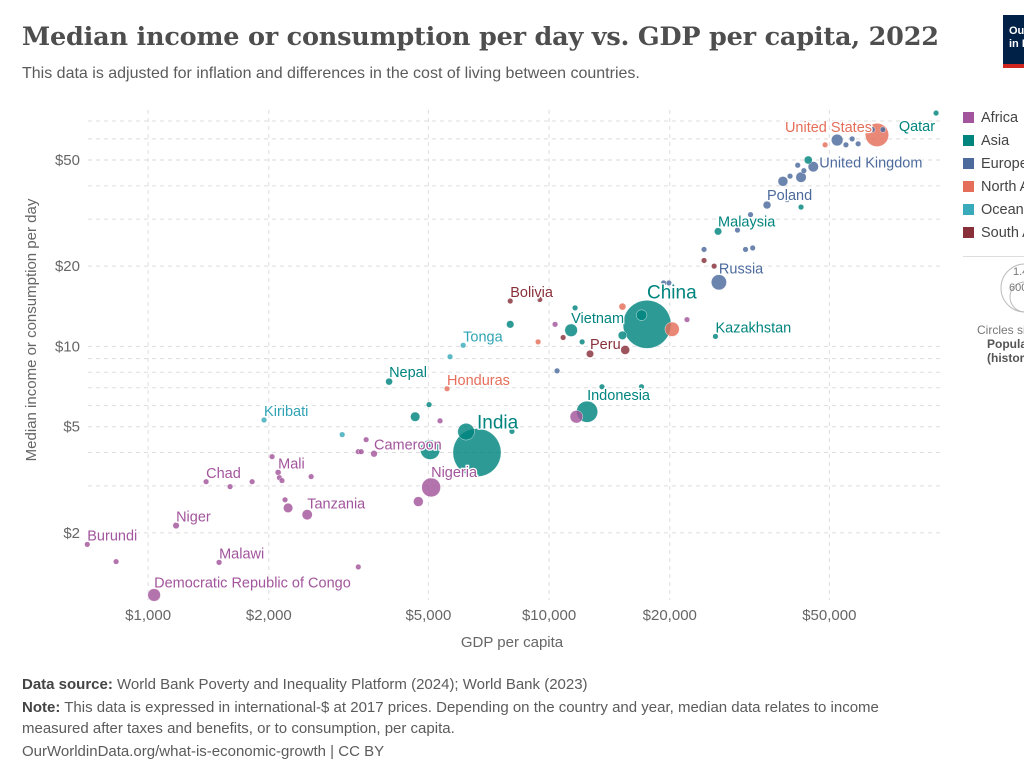 This screenshot has height=781, width=1024. Describe the element at coordinates (715, 336) in the screenshot. I see `point-kazakhstan` at that location.